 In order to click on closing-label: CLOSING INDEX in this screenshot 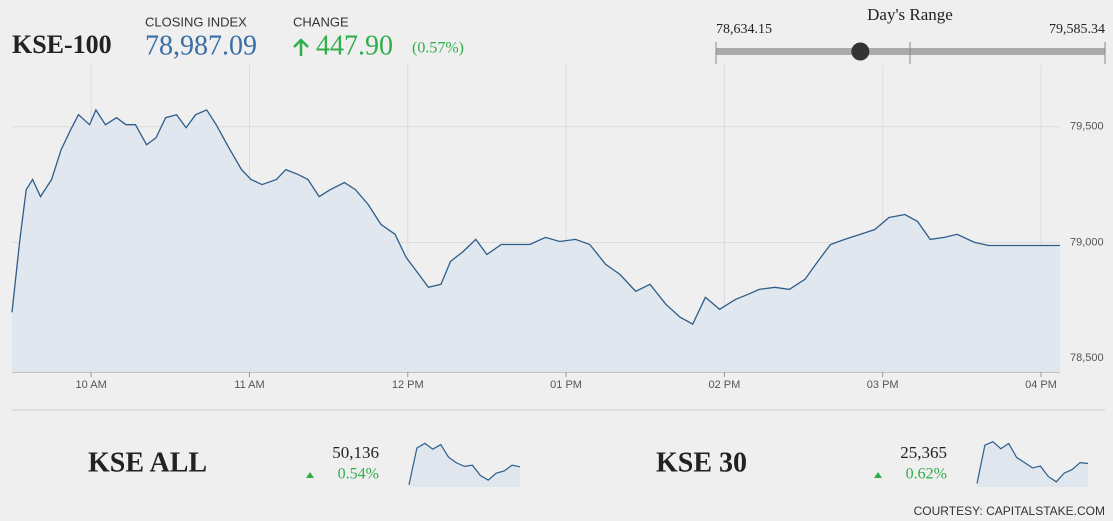, I will do `click(196, 21)`.